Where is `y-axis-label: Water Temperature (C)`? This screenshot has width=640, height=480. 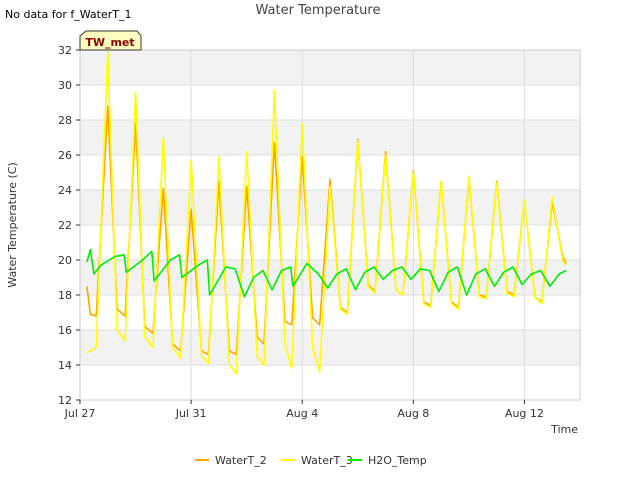 y-axis-label: Water Temperature (C) is located at coordinates (12, 224).